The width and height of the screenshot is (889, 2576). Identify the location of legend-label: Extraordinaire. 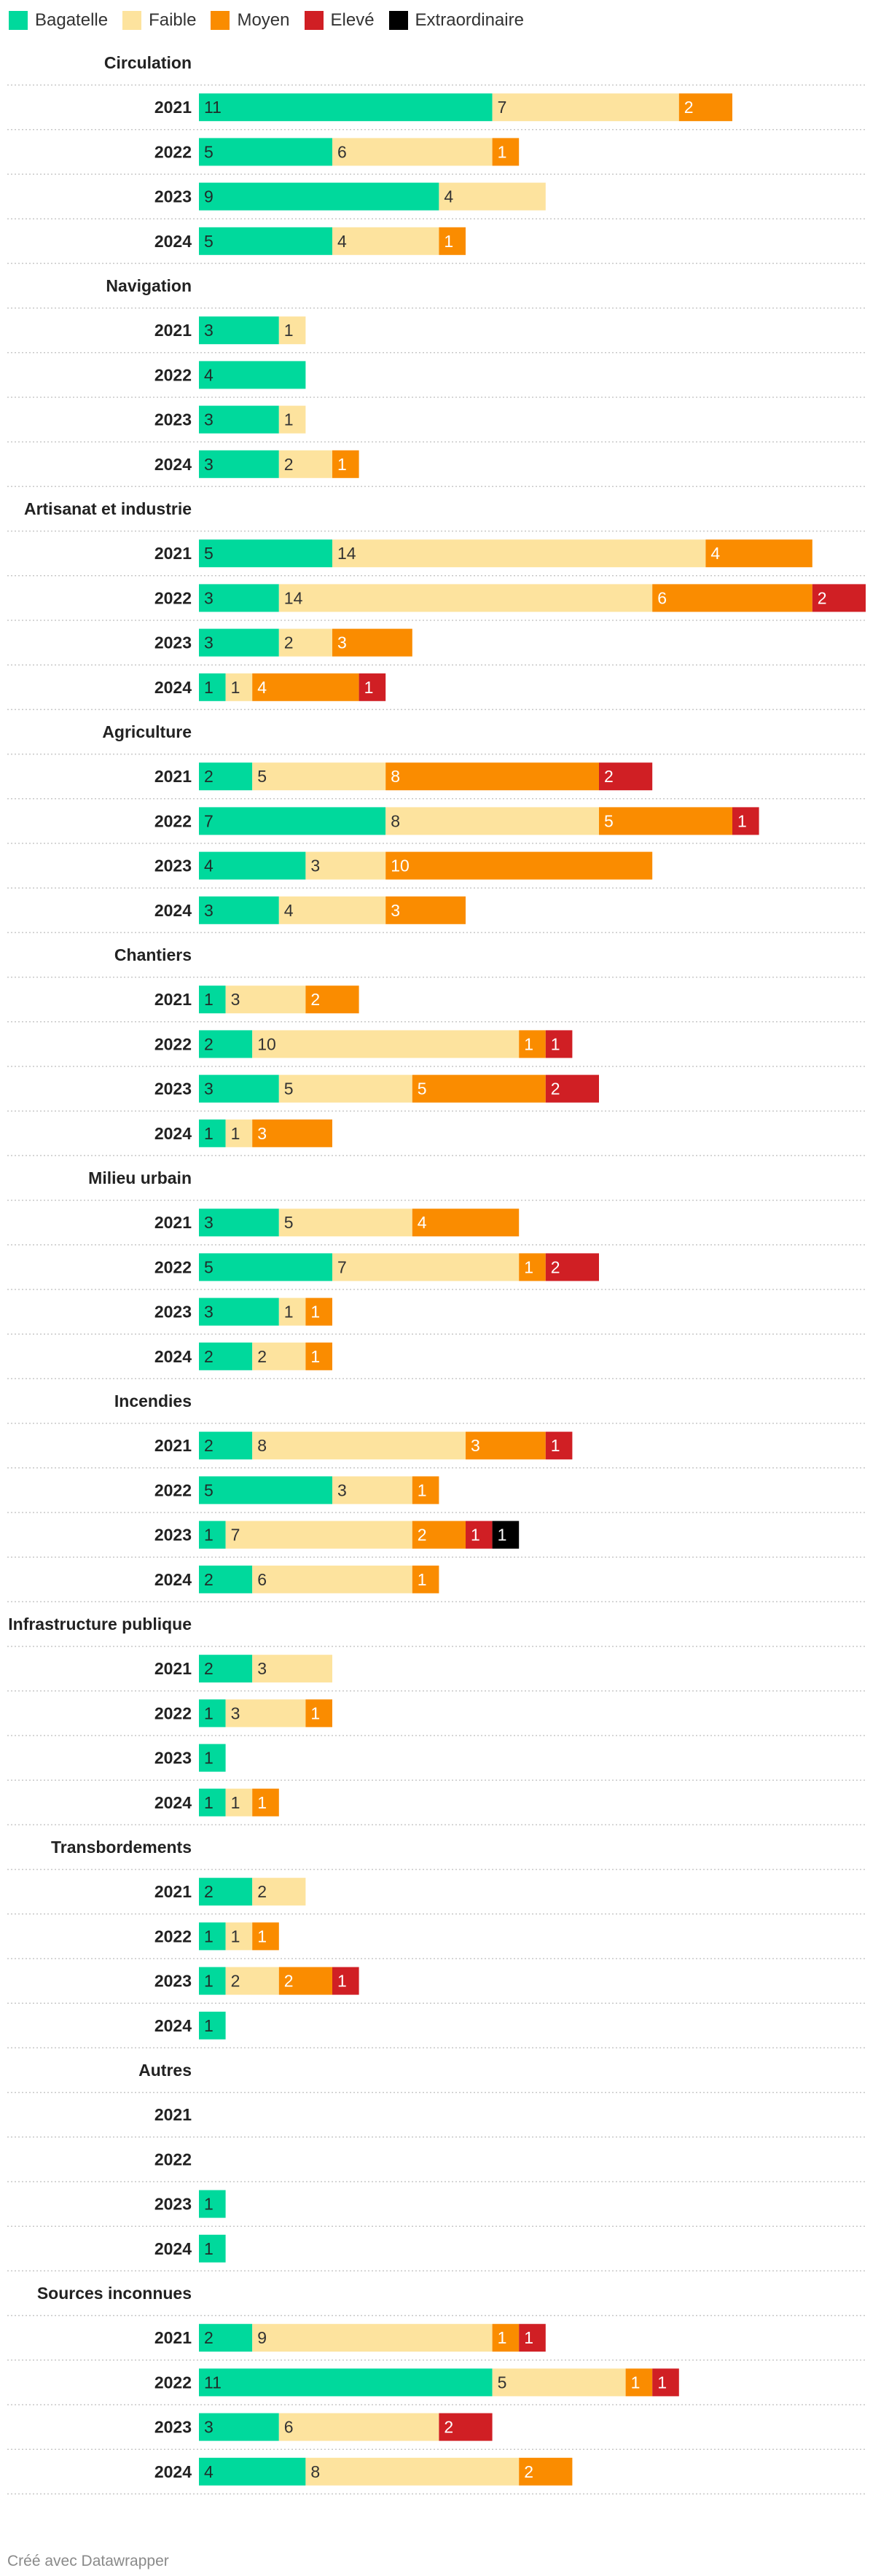
(469, 20).